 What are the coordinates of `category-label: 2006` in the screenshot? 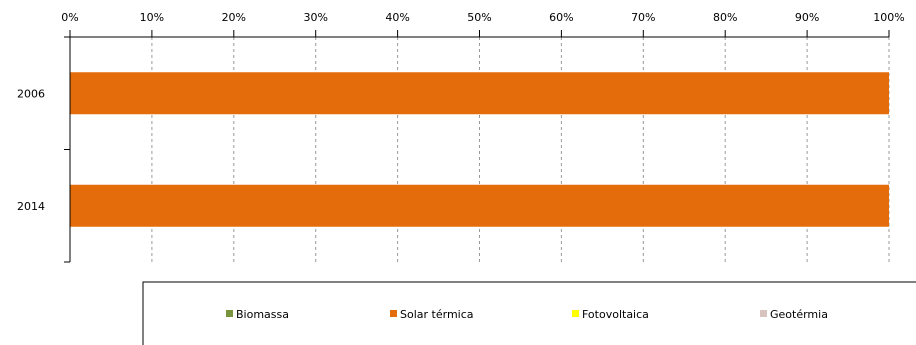 It's located at (31, 93).